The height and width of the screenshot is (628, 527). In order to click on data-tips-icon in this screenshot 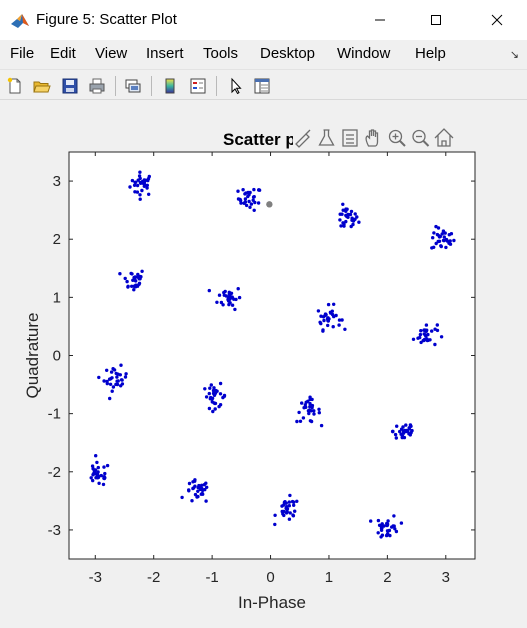, I will do `click(326, 138)`.